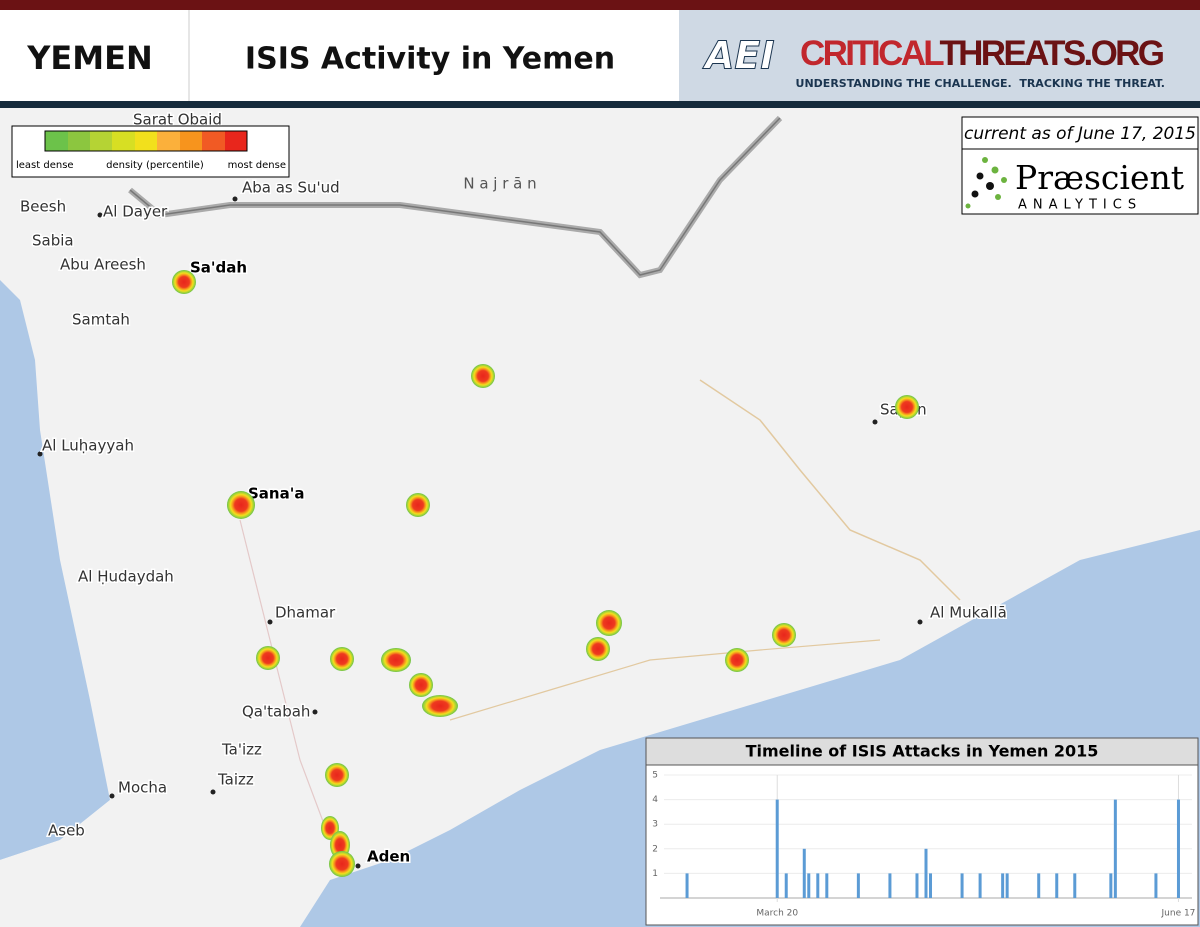 The image size is (1200, 927). What do you see at coordinates (1052, 53) in the screenshot?
I see `brand-b: THREATS.ORG` at bounding box center [1052, 53].